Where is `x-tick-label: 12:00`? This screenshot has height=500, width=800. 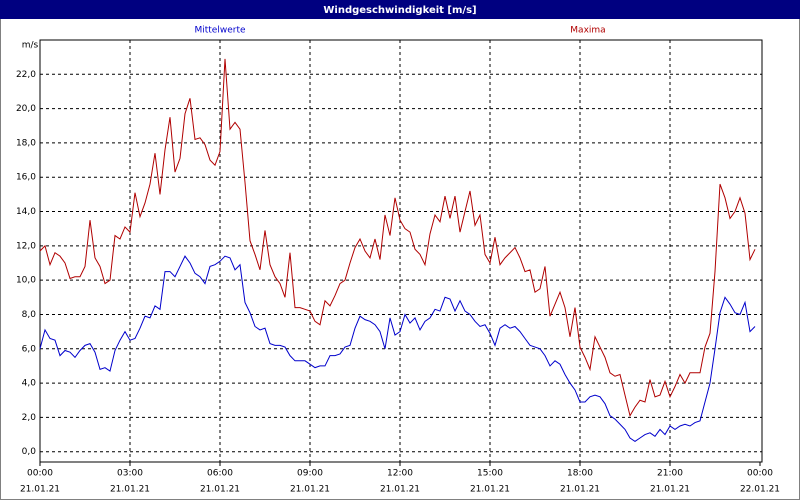 x-tick-label: 12:00 is located at coordinates (400, 474).